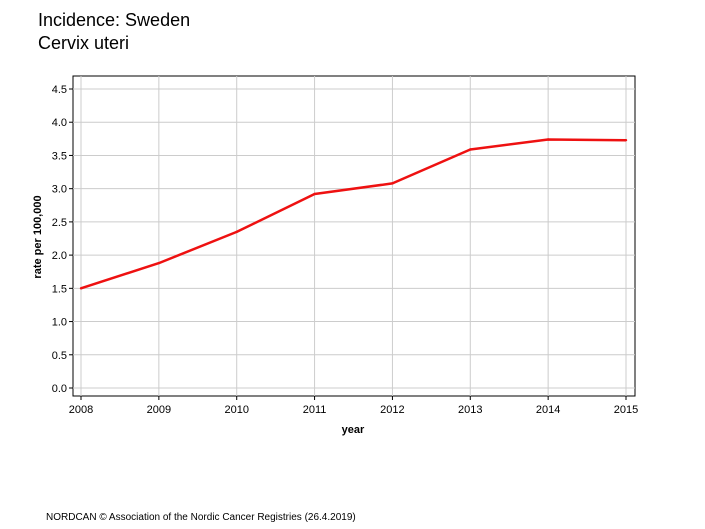 This screenshot has width=705, height=529. I want to click on x-tick-label: 2014, so click(548, 410).